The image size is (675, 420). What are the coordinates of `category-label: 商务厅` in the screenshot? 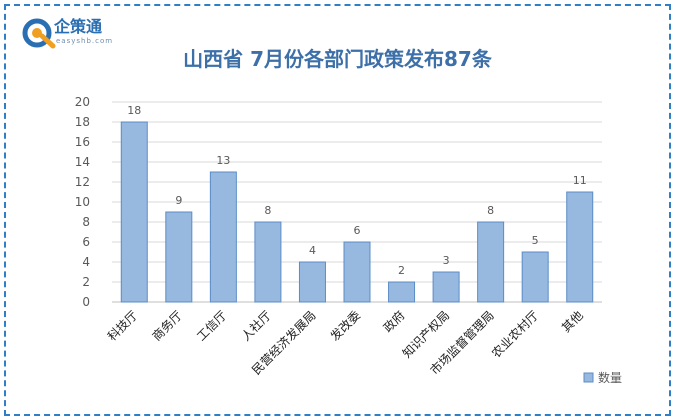 It's located at (167, 326).